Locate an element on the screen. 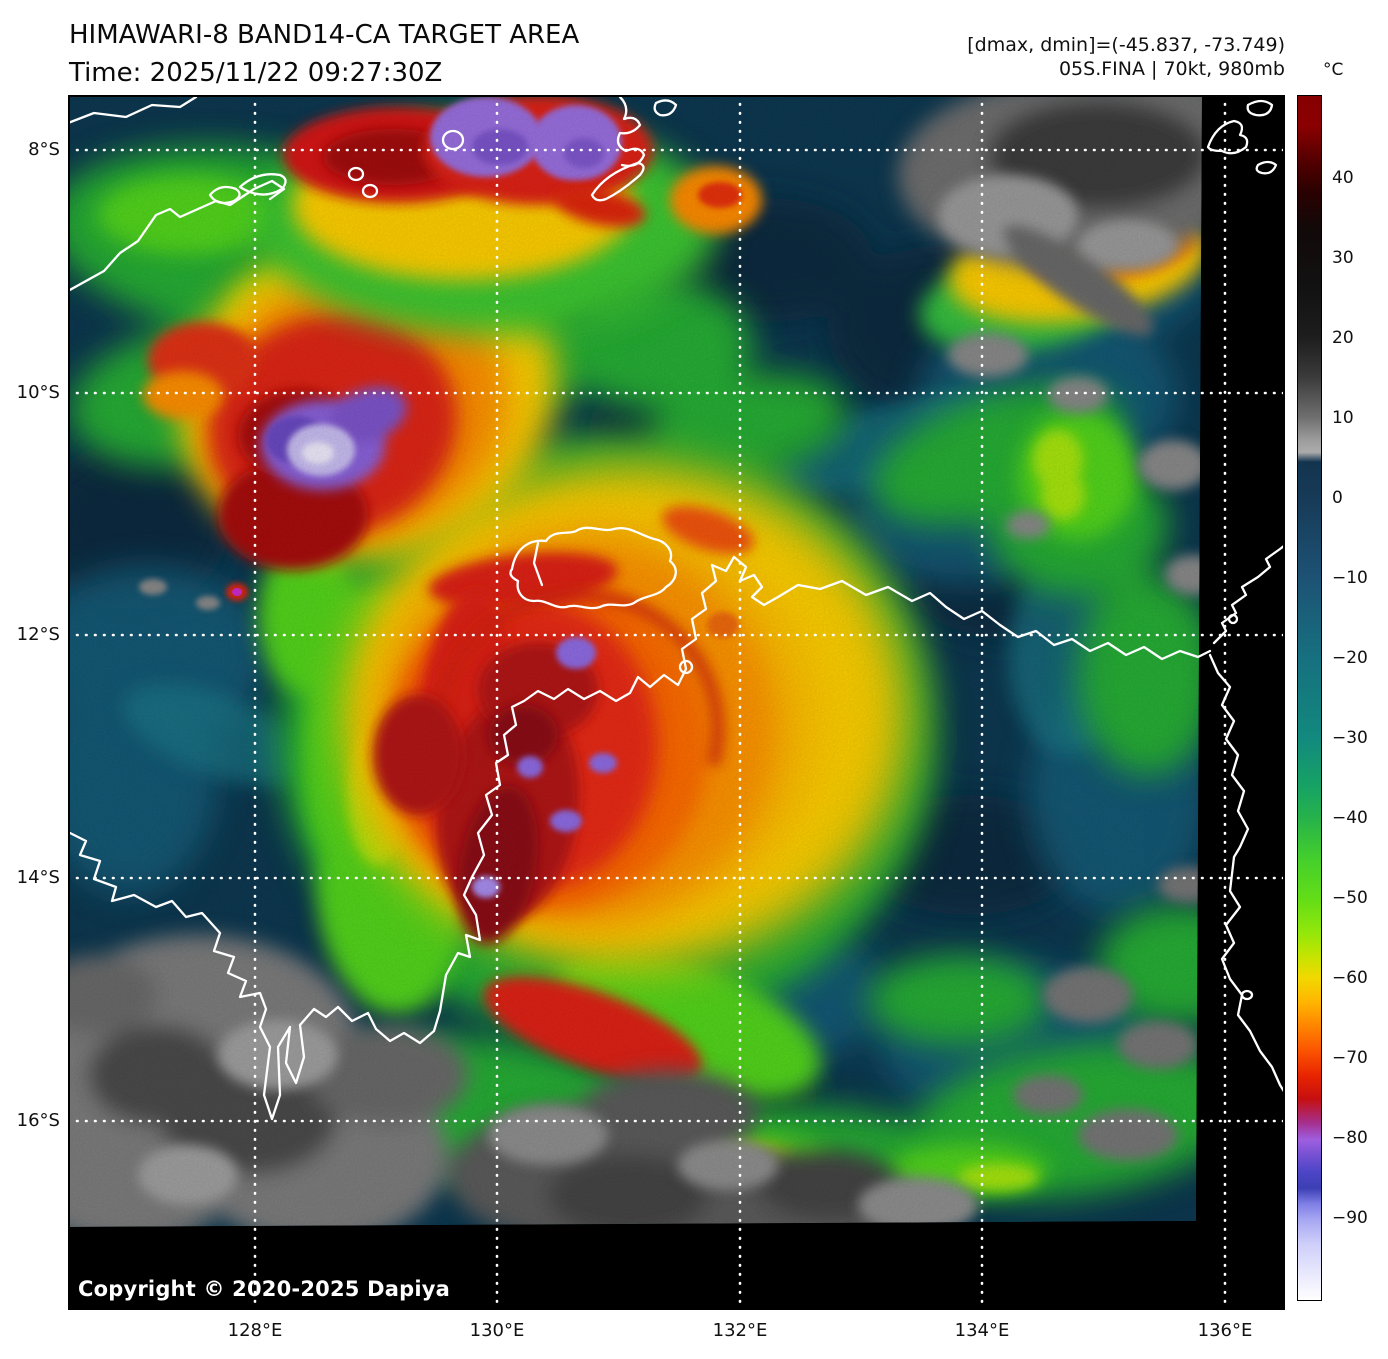  cbar-tick-neg90: −90 is located at coordinates (1350, 1218).